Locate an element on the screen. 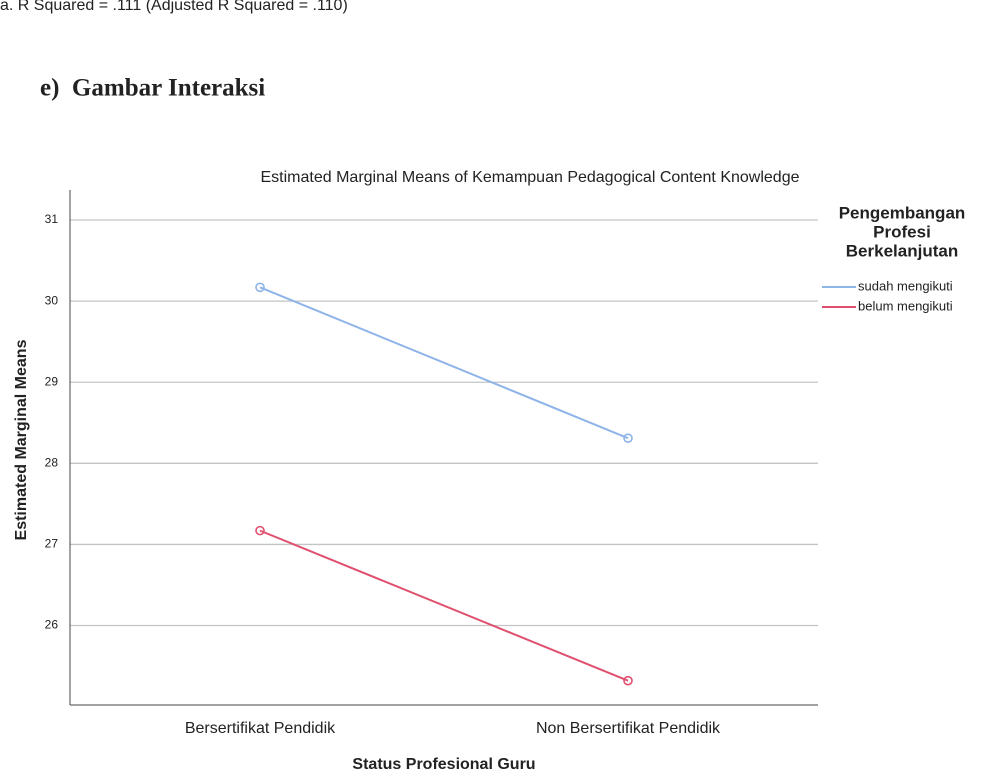 The height and width of the screenshot is (780, 987). y-tick-label: 26 is located at coordinates (52, 625).